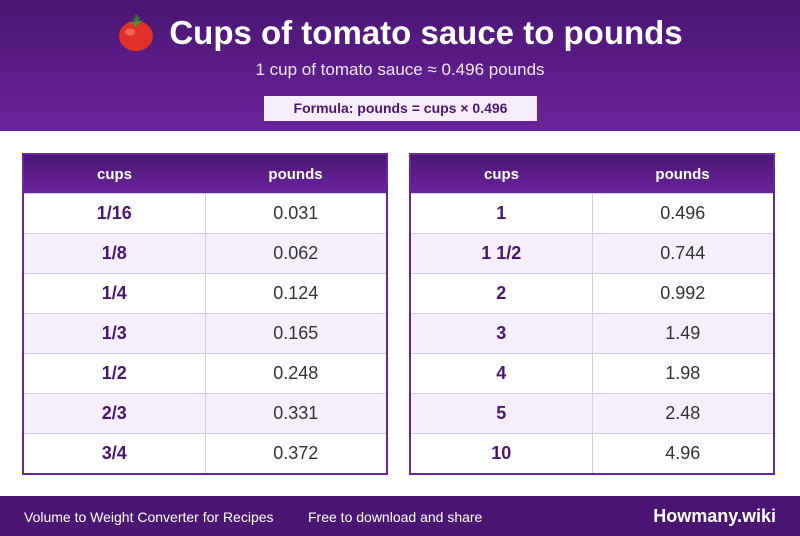 Image resolution: width=800 pixels, height=536 pixels. I want to click on table-row: 1 1/2 0.744, so click(592, 253).